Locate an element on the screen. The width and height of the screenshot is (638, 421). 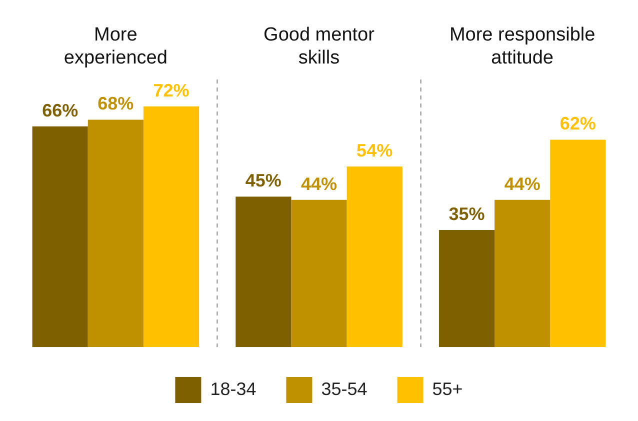
data-label: 45% is located at coordinates (263, 180).